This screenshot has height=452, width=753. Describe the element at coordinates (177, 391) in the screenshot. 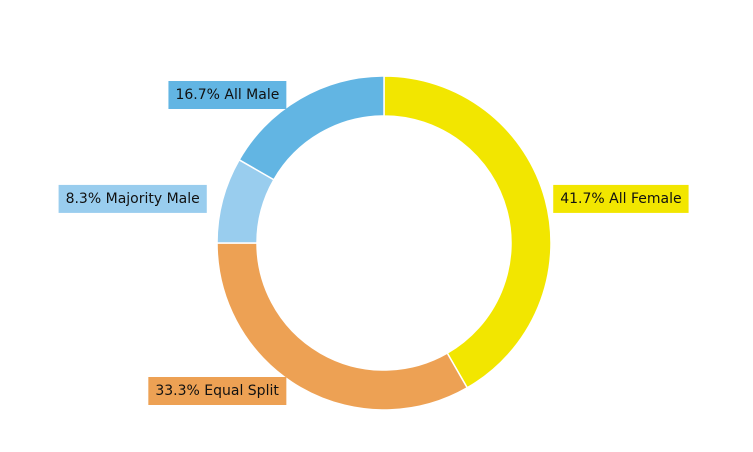

I see `label-value: 33.3%` at that location.